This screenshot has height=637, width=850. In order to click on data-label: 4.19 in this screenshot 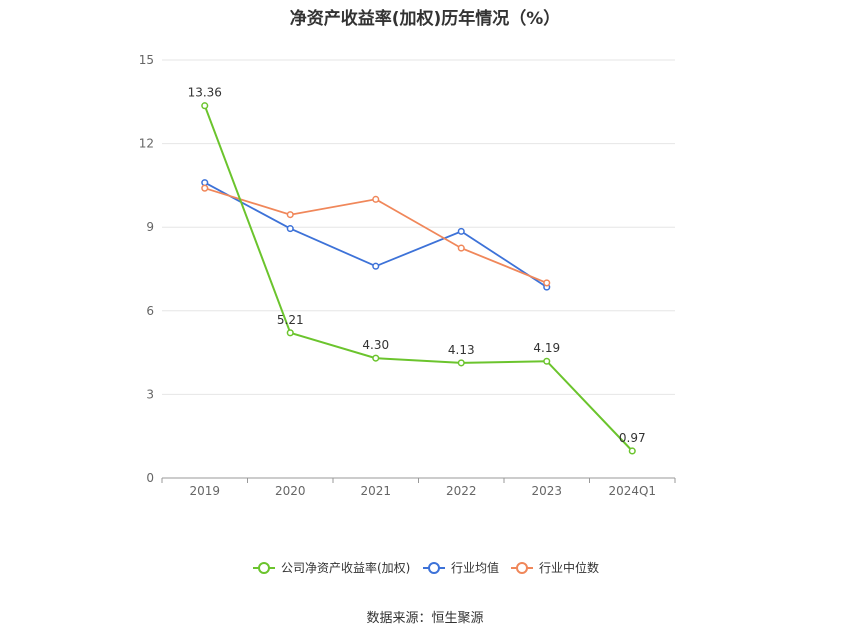, I will do `click(546, 348)`.